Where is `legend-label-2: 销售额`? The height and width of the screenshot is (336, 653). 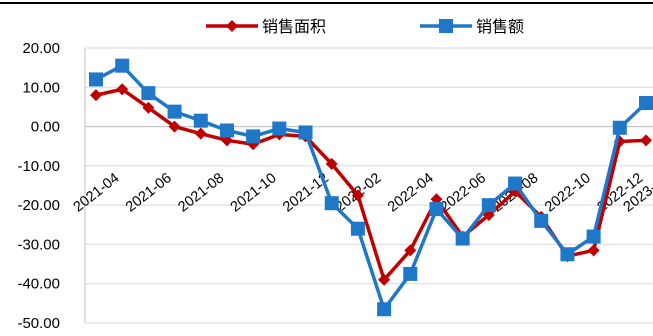 legend-label-2: 销售额 is located at coordinates (500, 26).